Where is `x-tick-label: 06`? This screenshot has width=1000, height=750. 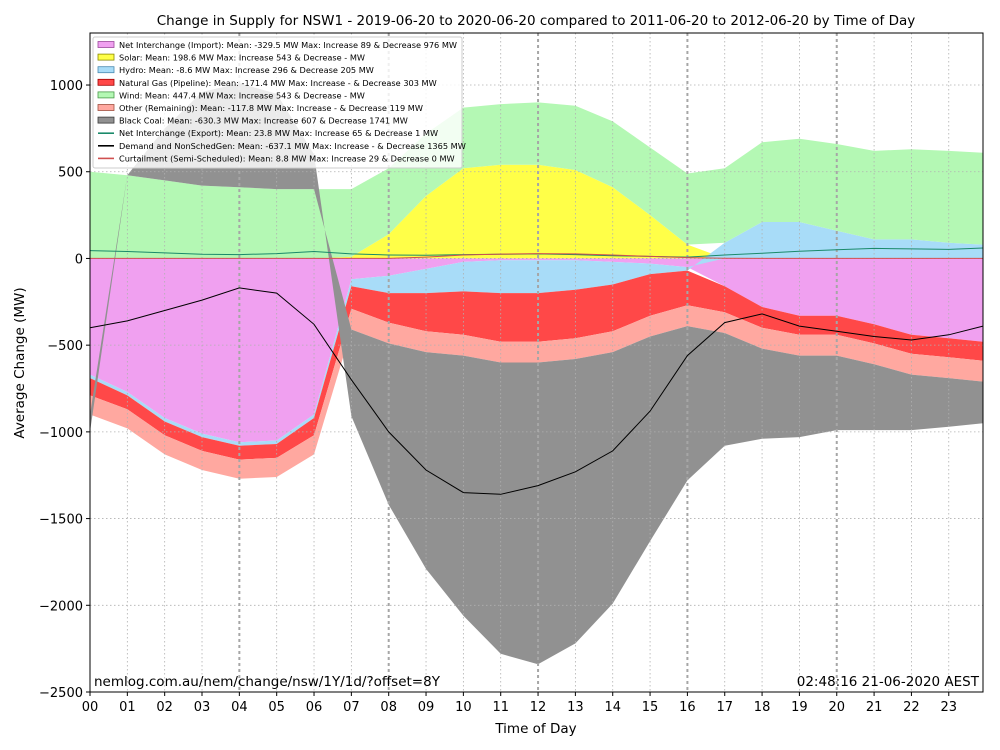 x-tick-label: 06 is located at coordinates (314, 707).